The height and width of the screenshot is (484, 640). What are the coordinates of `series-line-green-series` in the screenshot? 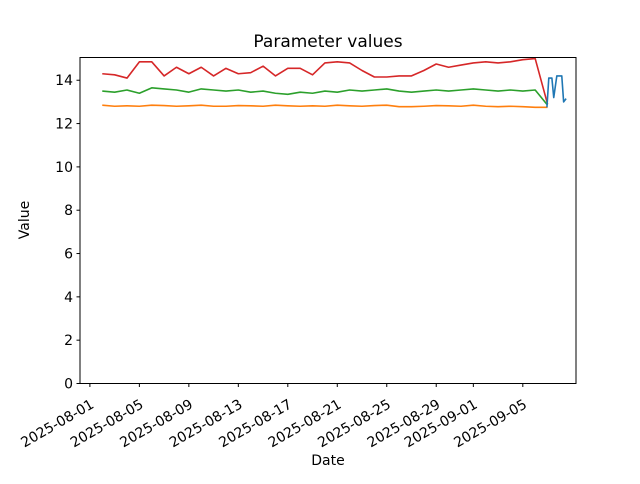 It's located at (325, 96).